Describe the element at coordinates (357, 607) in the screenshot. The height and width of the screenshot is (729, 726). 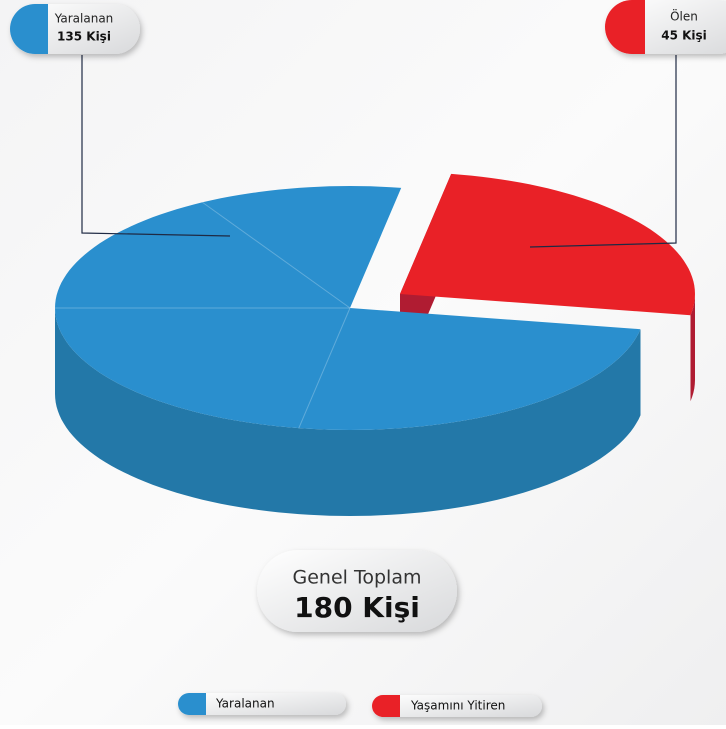
I see `total-value: 180 Kişi` at that location.